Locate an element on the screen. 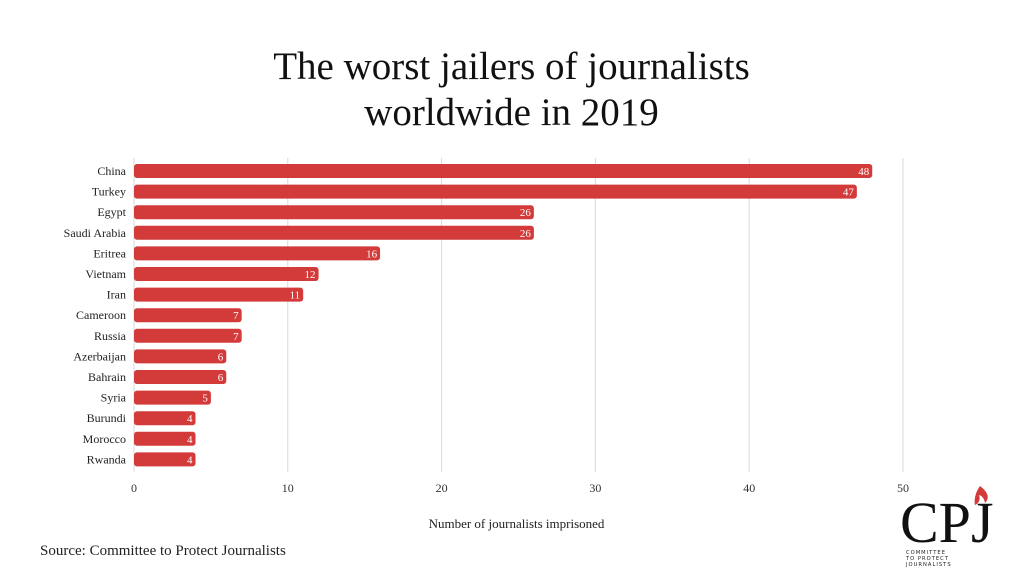 The width and height of the screenshot is (1023, 578). cpj-logo-tagline: COMMITTEE TO PROTECT JOURNALISTS is located at coordinates (928, 559).